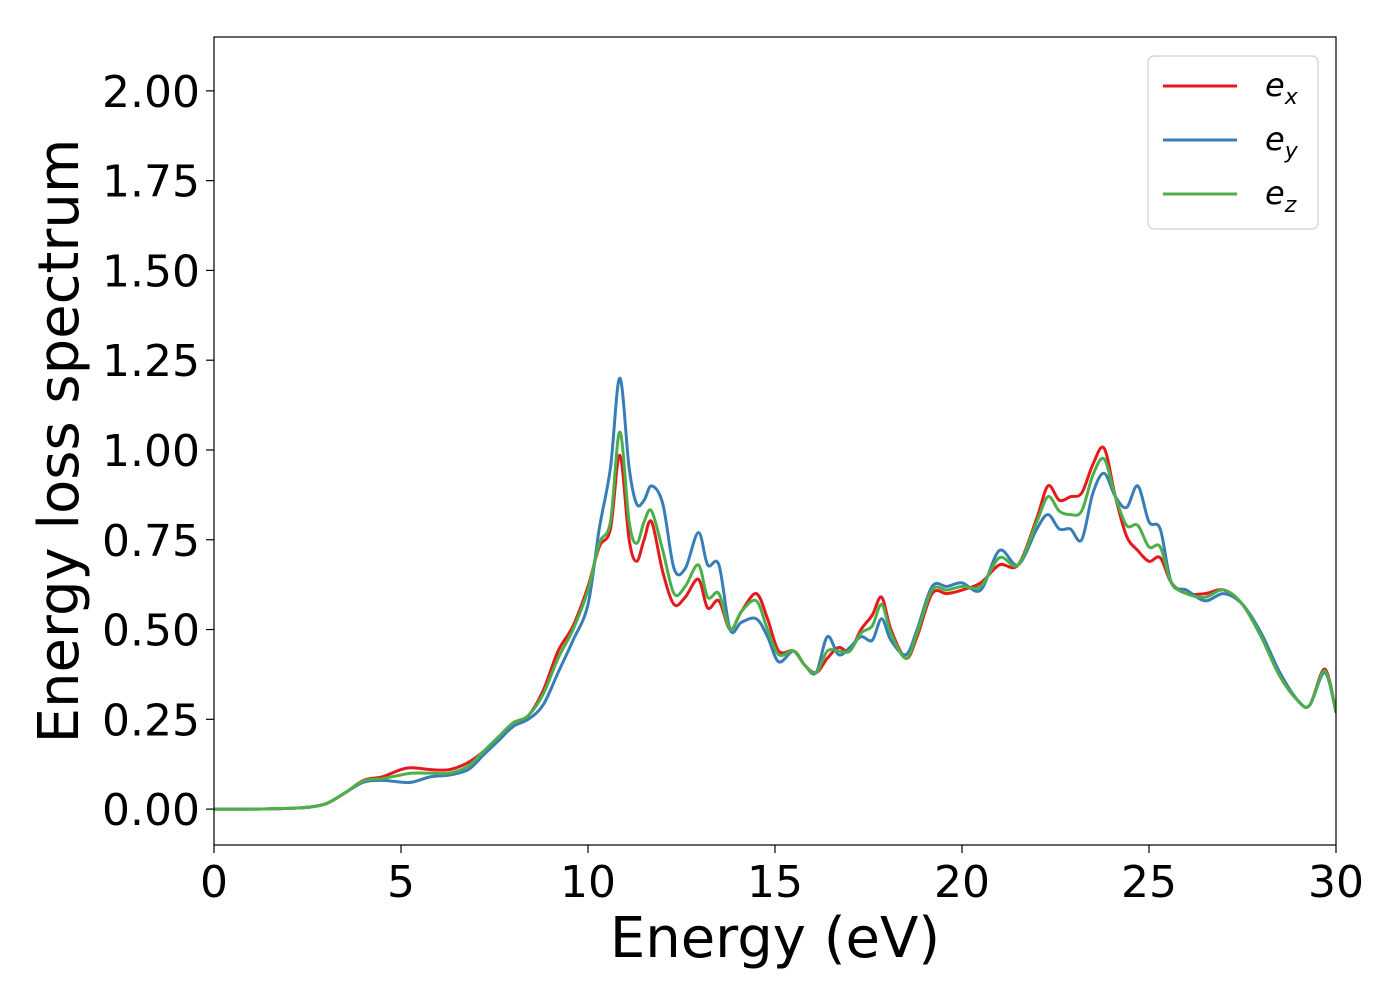 The height and width of the screenshot is (1000, 1400). I want to click on legend-label-sub: z, so click(1290, 205).